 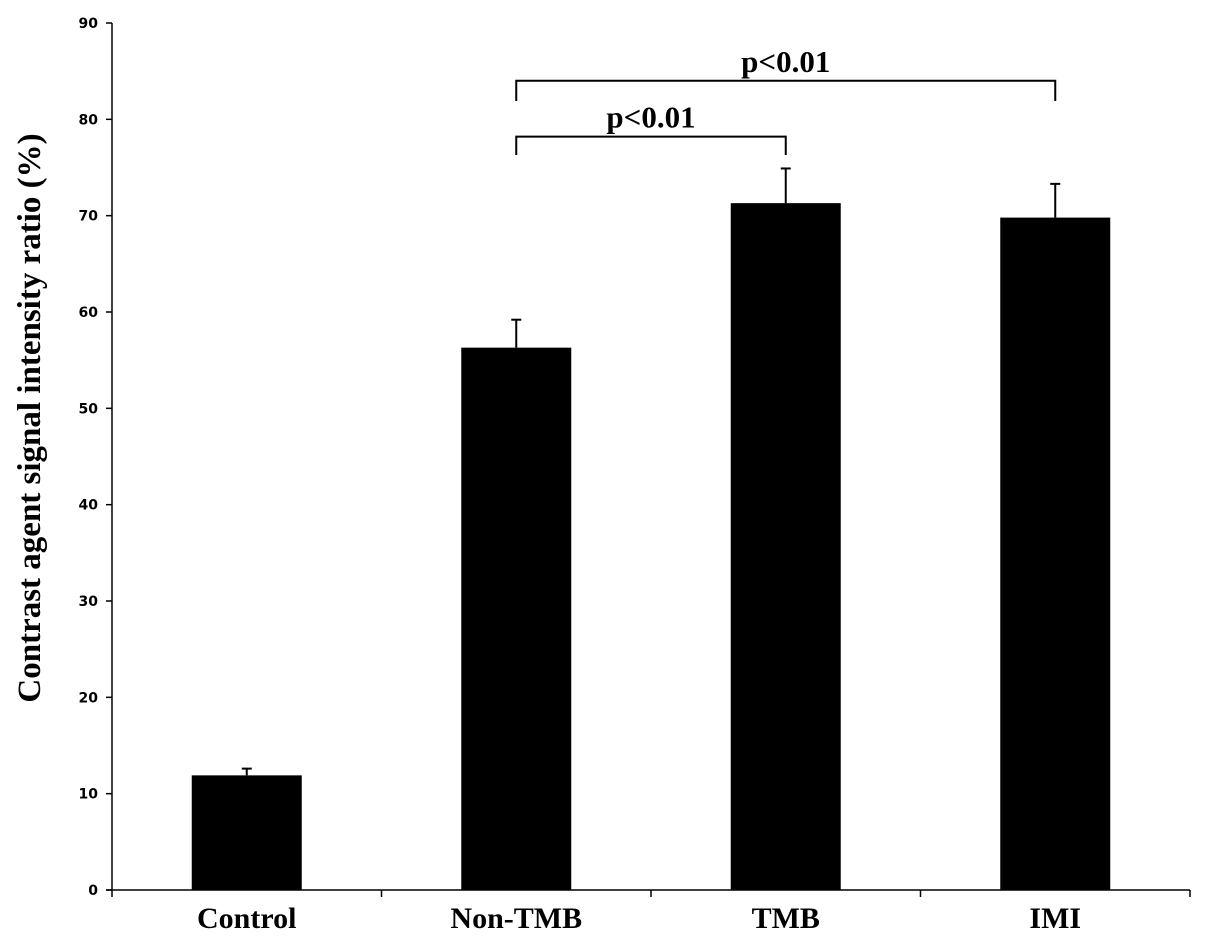 I want to click on x-category-label: Non-TMB, so click(x=516, y=918).